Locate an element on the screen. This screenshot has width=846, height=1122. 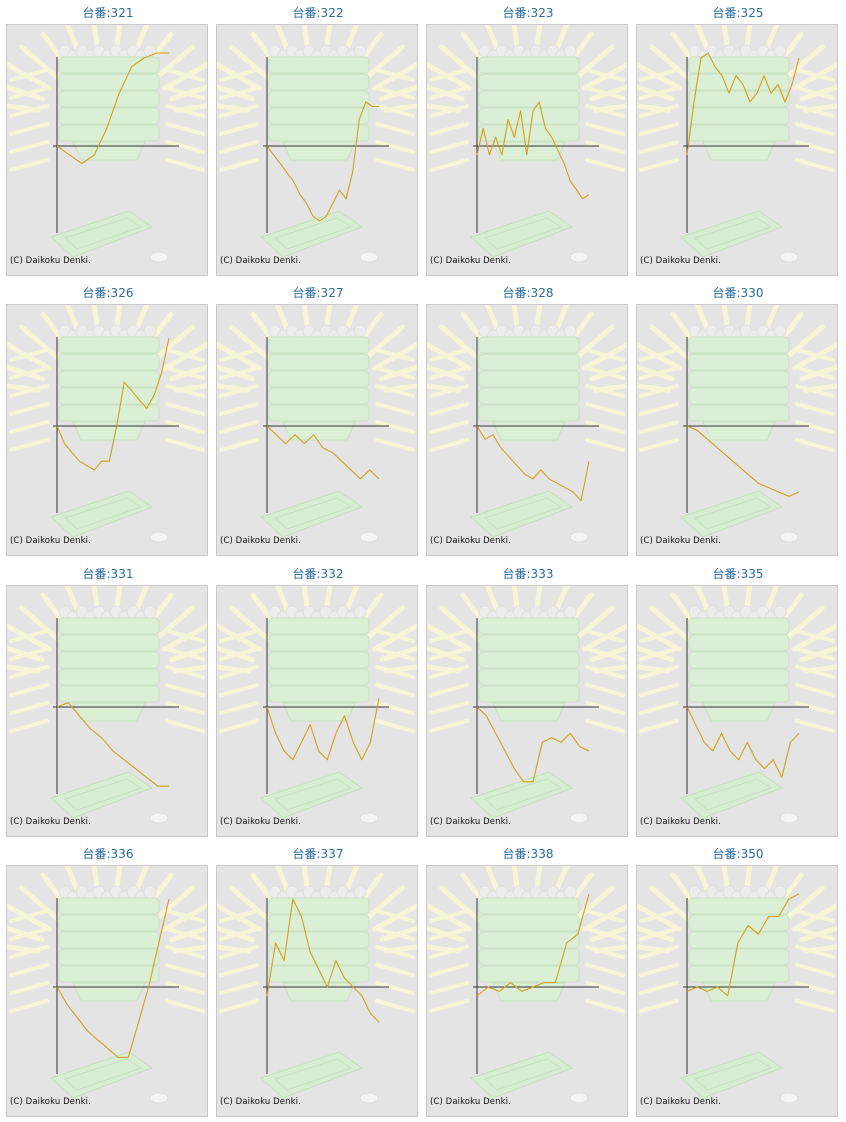
chart-title: 台番:323 is located at coordinates (528, 13).